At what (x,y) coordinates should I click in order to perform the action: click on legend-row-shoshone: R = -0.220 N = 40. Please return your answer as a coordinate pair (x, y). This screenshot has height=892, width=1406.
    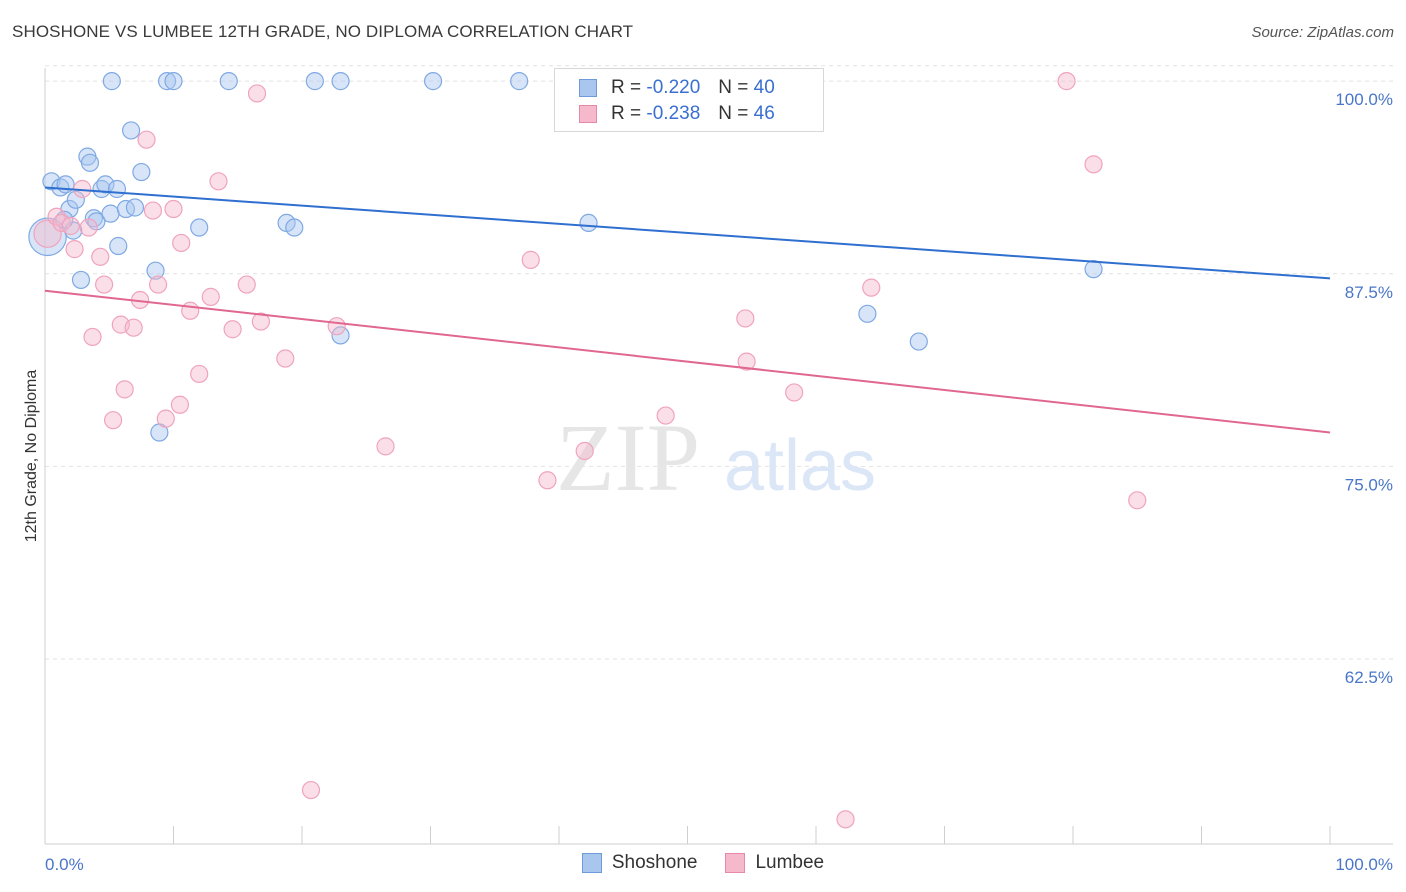
    Looking at the image, I should click on (677, 88).